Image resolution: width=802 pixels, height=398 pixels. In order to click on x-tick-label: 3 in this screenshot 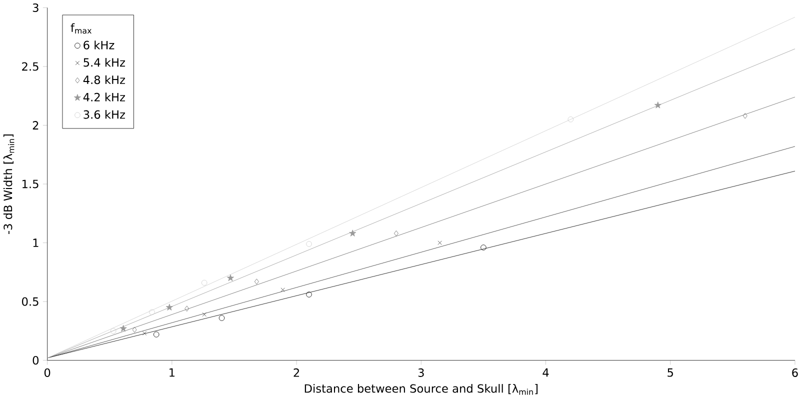, I will do `click(421, 372)`.